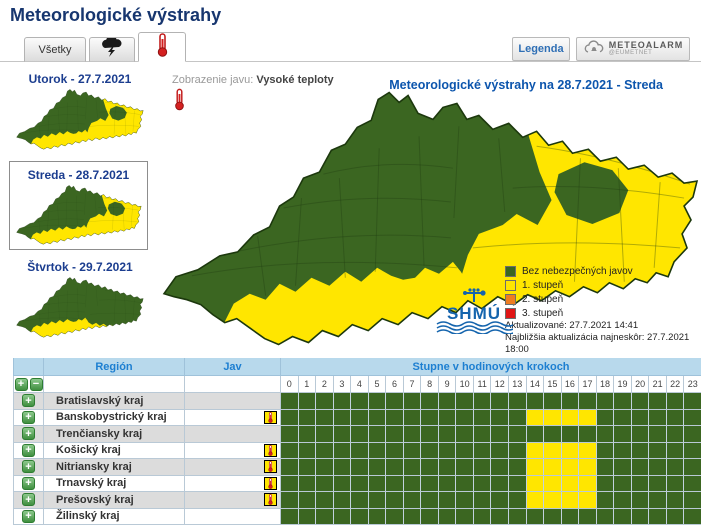  Describe the element at coordinates (114, 450) in the screenshot. I see `region-name: Košický kraj` at that location.